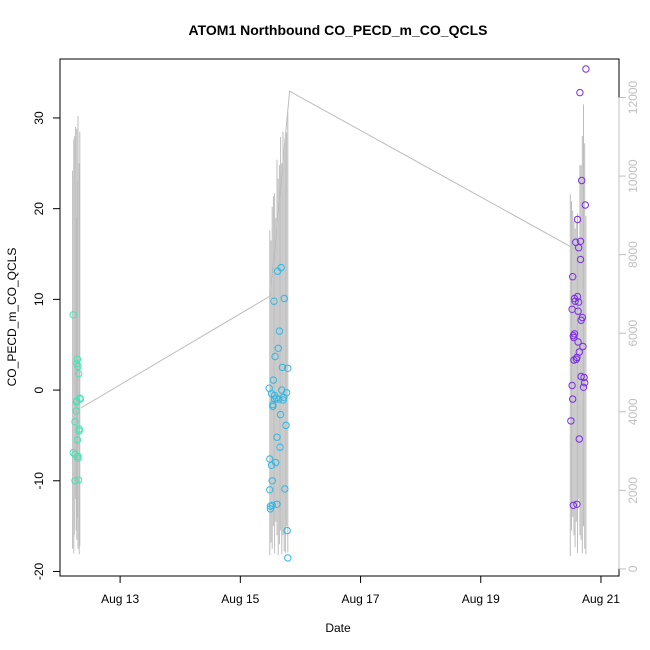  Describe the element at coordinates (338, 628) in the screenshot. I see `x-axis-label: Date` at that location.